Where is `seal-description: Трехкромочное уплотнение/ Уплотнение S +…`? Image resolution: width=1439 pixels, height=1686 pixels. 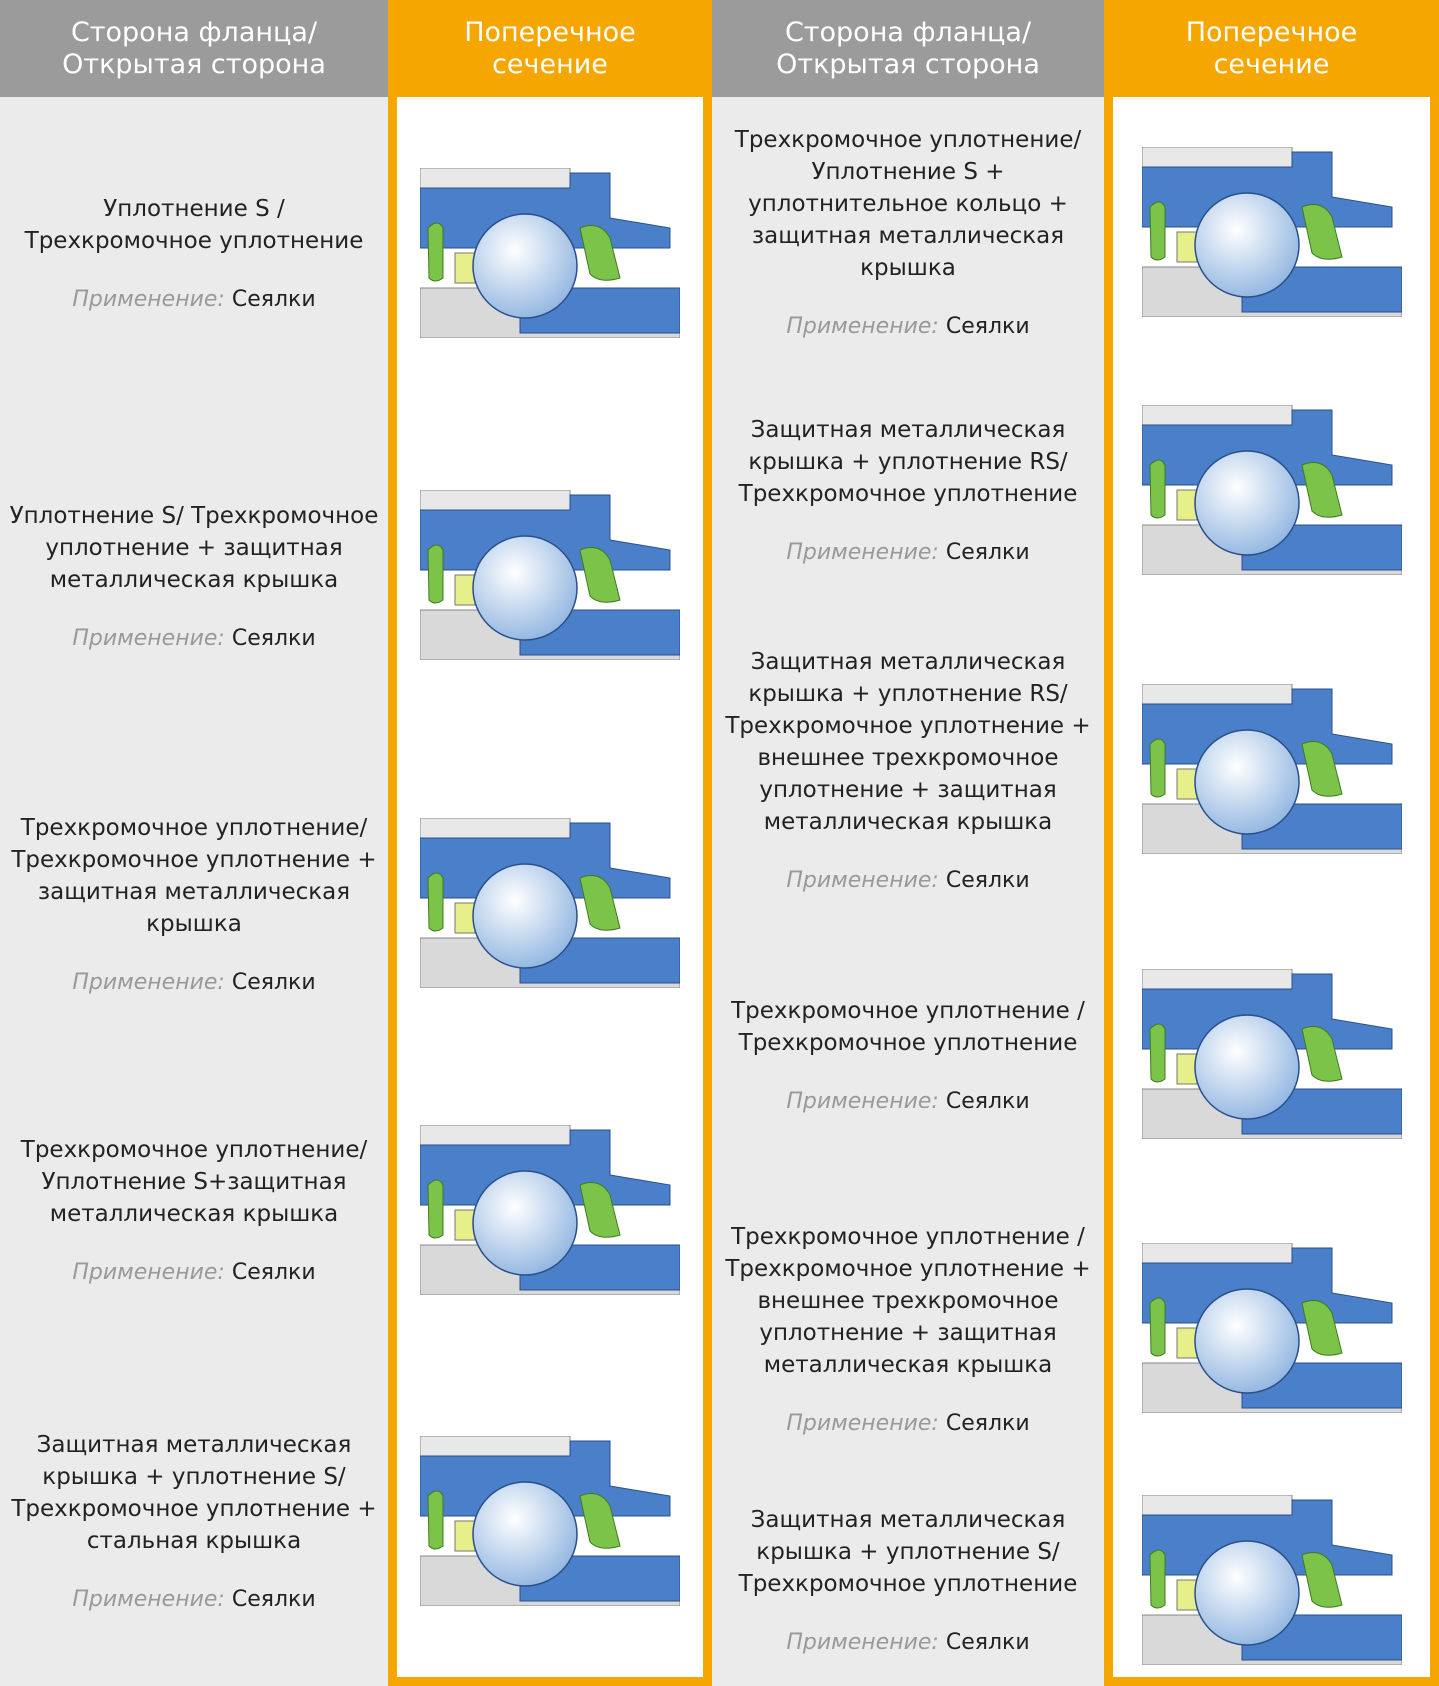 seal-description: Трехкромочное уплотнение/ Уплотнение S +… is located at coordinates (908, 204).